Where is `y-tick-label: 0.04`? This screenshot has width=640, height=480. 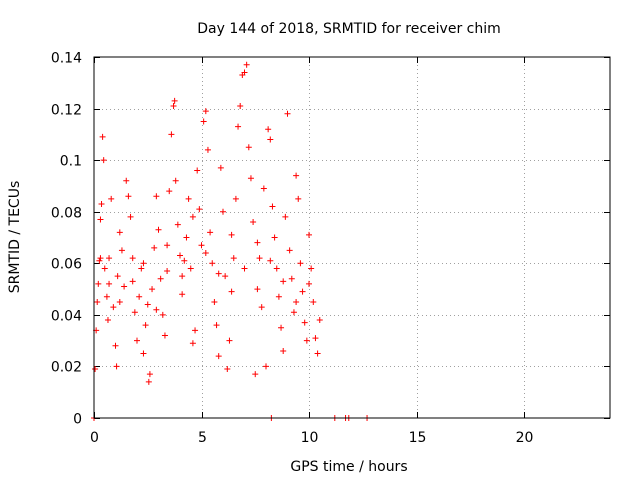 y-tick-label: 0.04 is located at coordinates (66, 317).